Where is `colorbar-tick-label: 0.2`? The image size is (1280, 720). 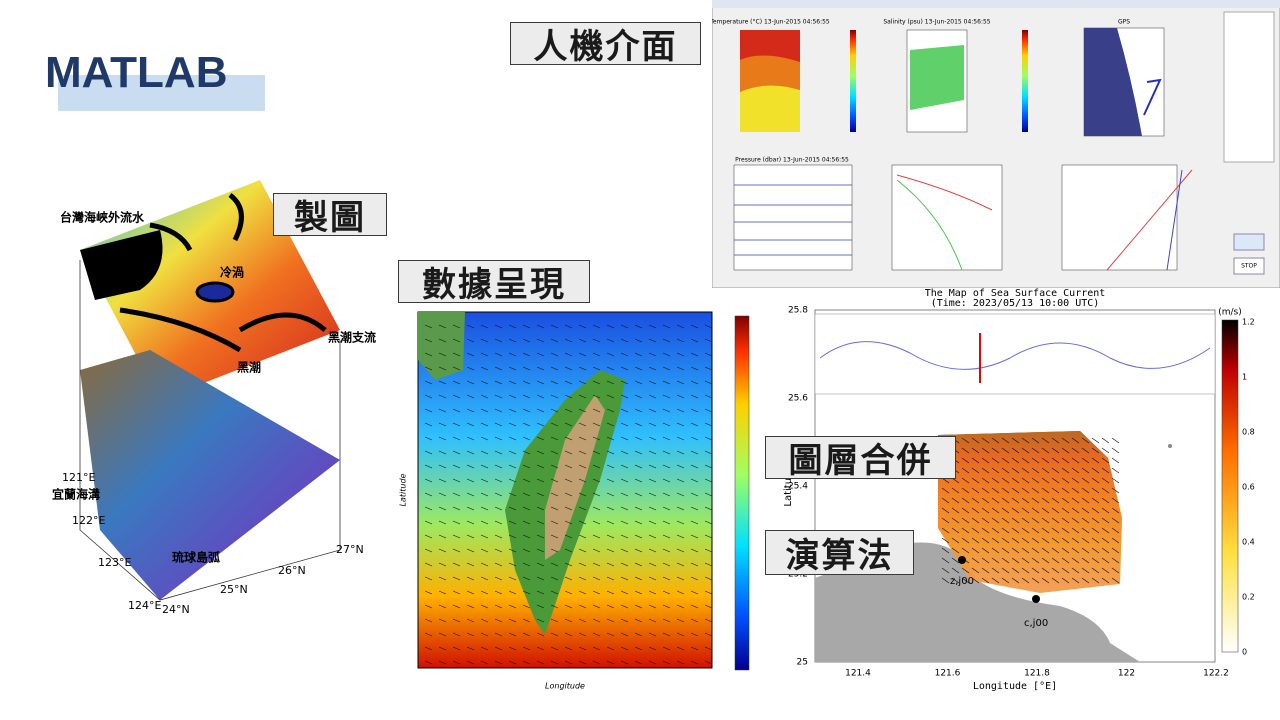
colorbar-tick-label: 0.2 is located at coordinates (1248, 597).